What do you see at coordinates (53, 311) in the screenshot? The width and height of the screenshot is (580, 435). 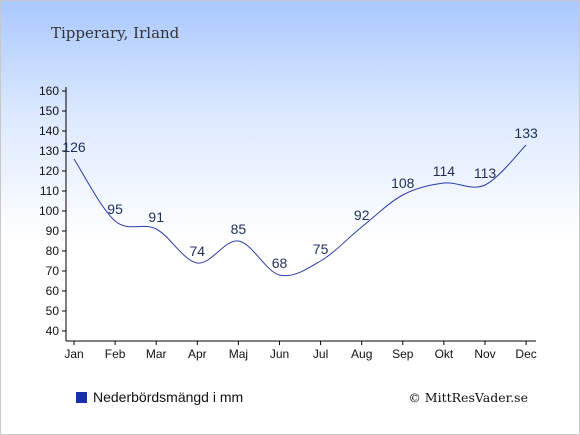 I see `y-tick-label: 50` at bounding box center [53, 311].